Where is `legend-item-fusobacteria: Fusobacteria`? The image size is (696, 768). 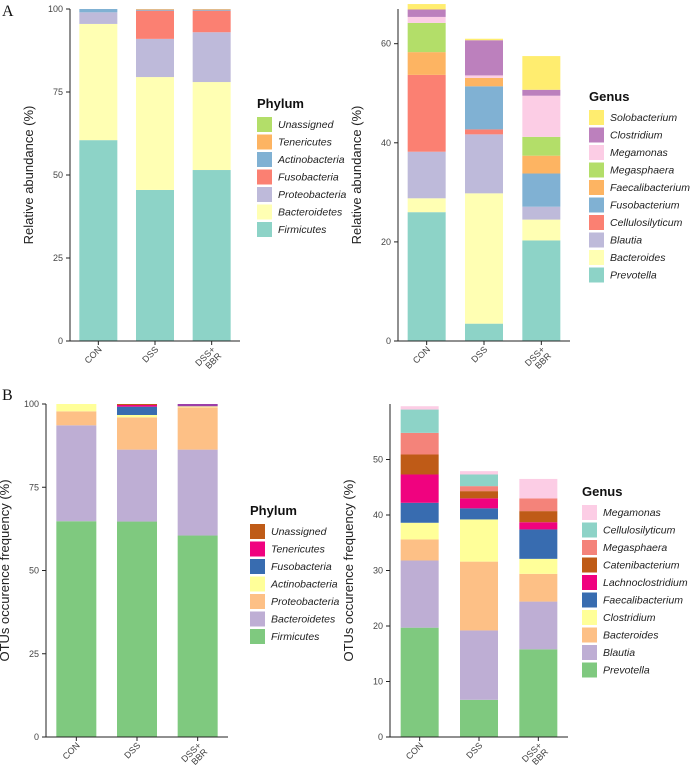 legend-item-fusobacteria: Fusobacteria is located at coordinates (301, 567).